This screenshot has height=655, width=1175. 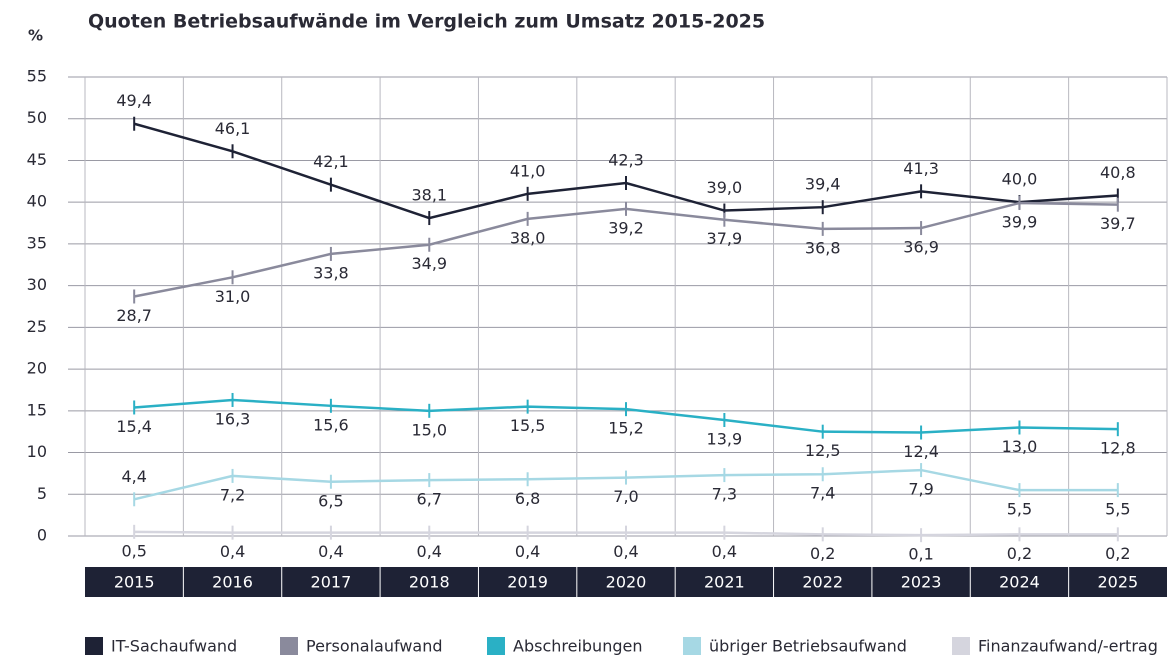 What do you see at coordinates (331, 582) in the screenshot?
I see `x-tick-label: 2017` at bounding box center [331, 582].